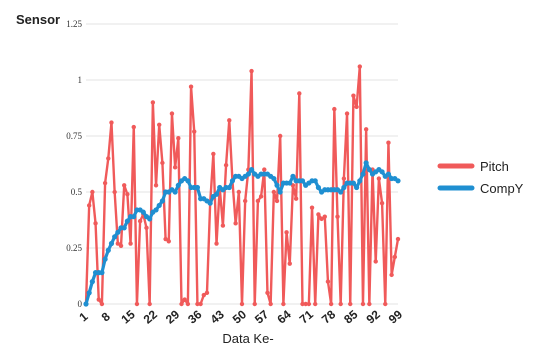 This screenshot has width=534, height=345. What do you see at coordinates (247, 338) in the screenshot?
I see `x-axis-title: Data Ke-` at bounding box center [247, 338].